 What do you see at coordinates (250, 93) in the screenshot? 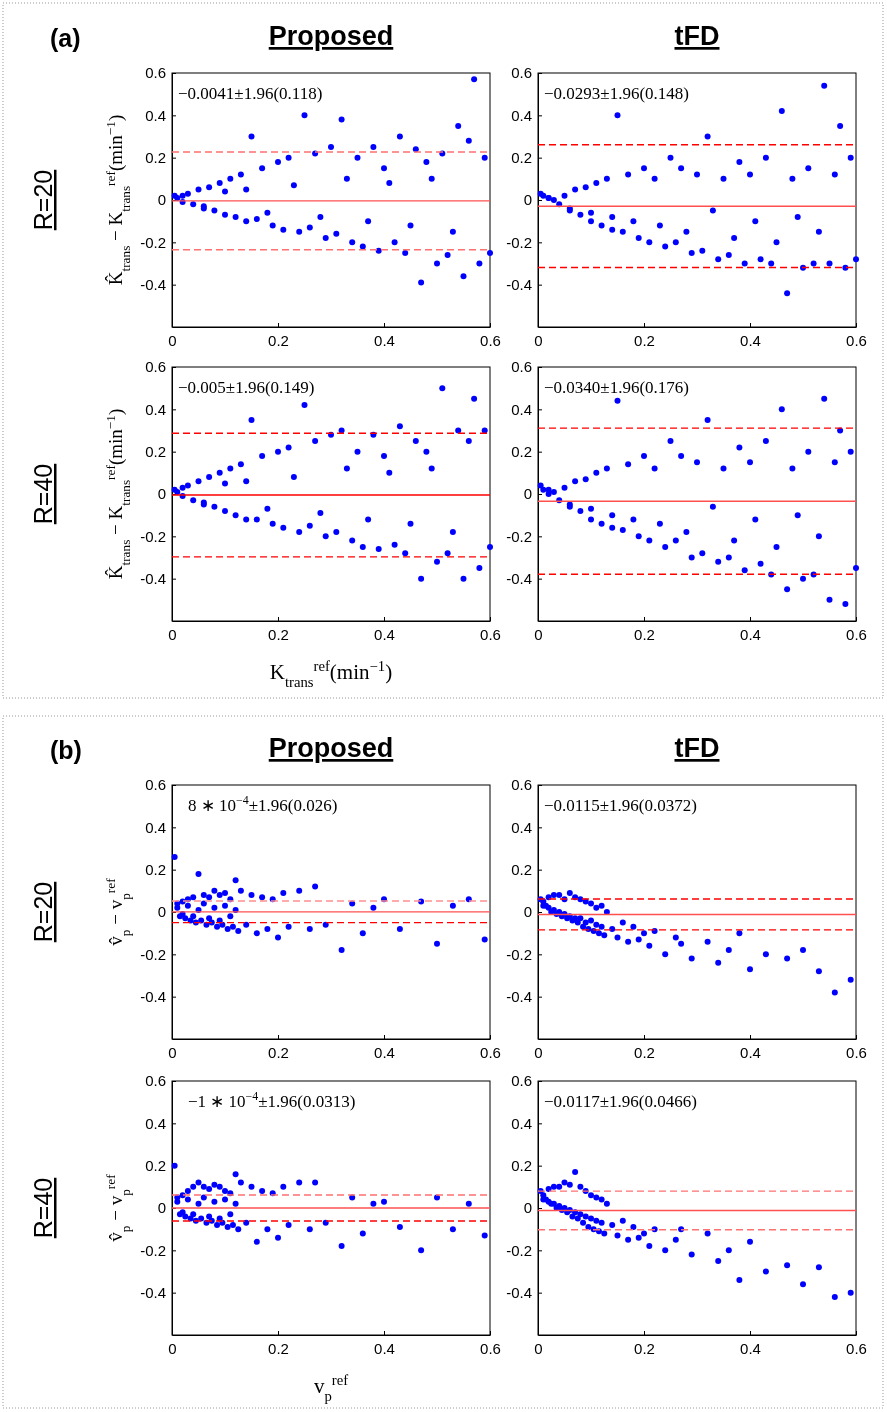
I see `annotation: −0.0041±1.96(0.118)` at bounding box center [250, 93].